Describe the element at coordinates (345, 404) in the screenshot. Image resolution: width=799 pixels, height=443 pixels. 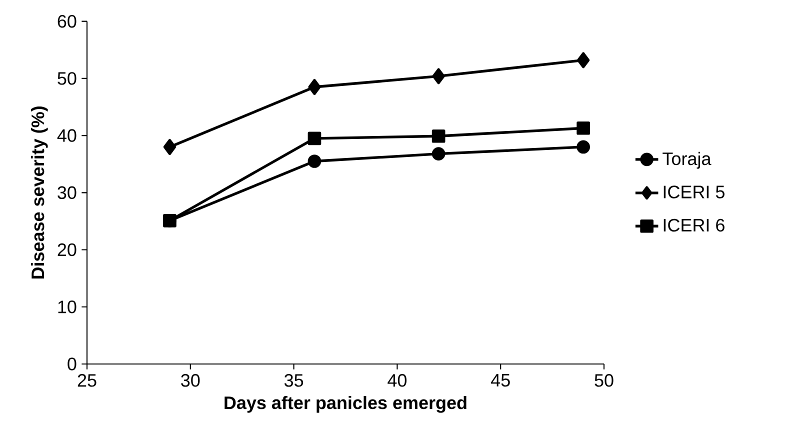
I see `x-axis-title: Days after panicles emerged` at that location.